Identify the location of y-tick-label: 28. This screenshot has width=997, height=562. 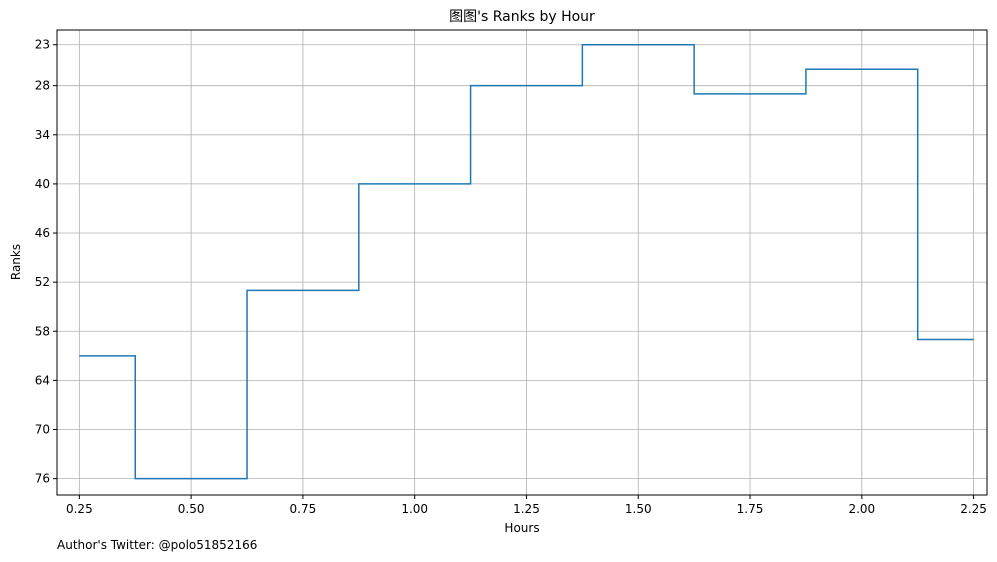
(42, 86).